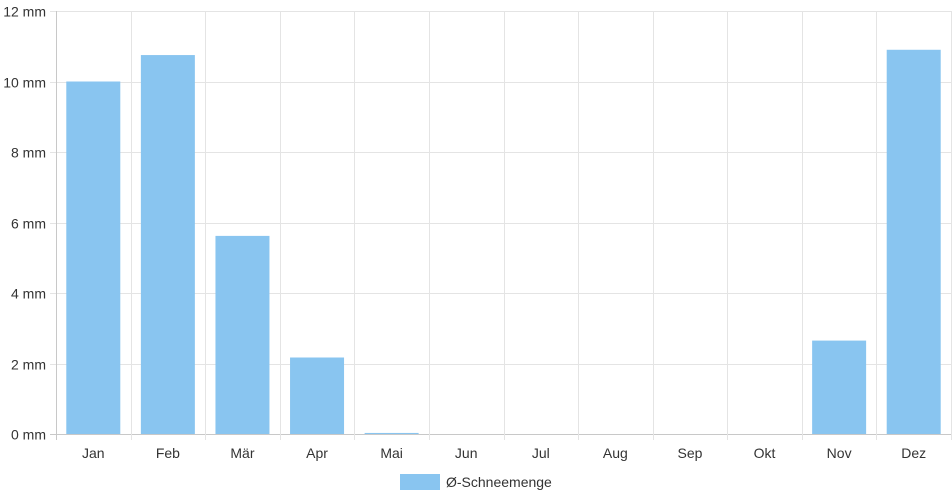  What do you see at coordinates (466, 453) in the screenshot?
I see `x-tick-label: Jun` at bounding box center [466, 453].